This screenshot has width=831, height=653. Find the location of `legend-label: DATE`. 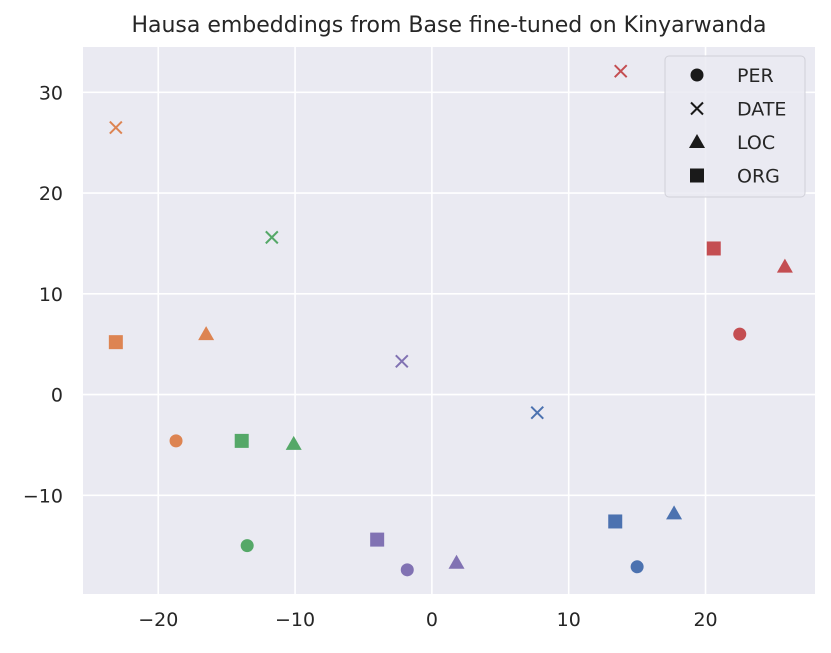

legend-label: DATE is located at coordinates (761, 110).